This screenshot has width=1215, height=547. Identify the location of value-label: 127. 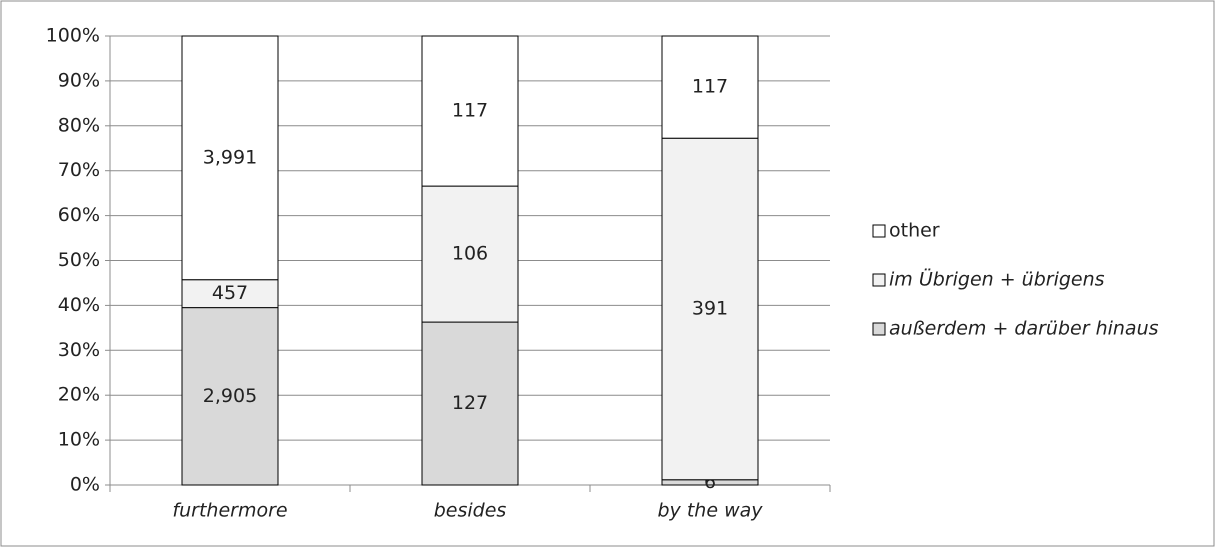
(470, 403).